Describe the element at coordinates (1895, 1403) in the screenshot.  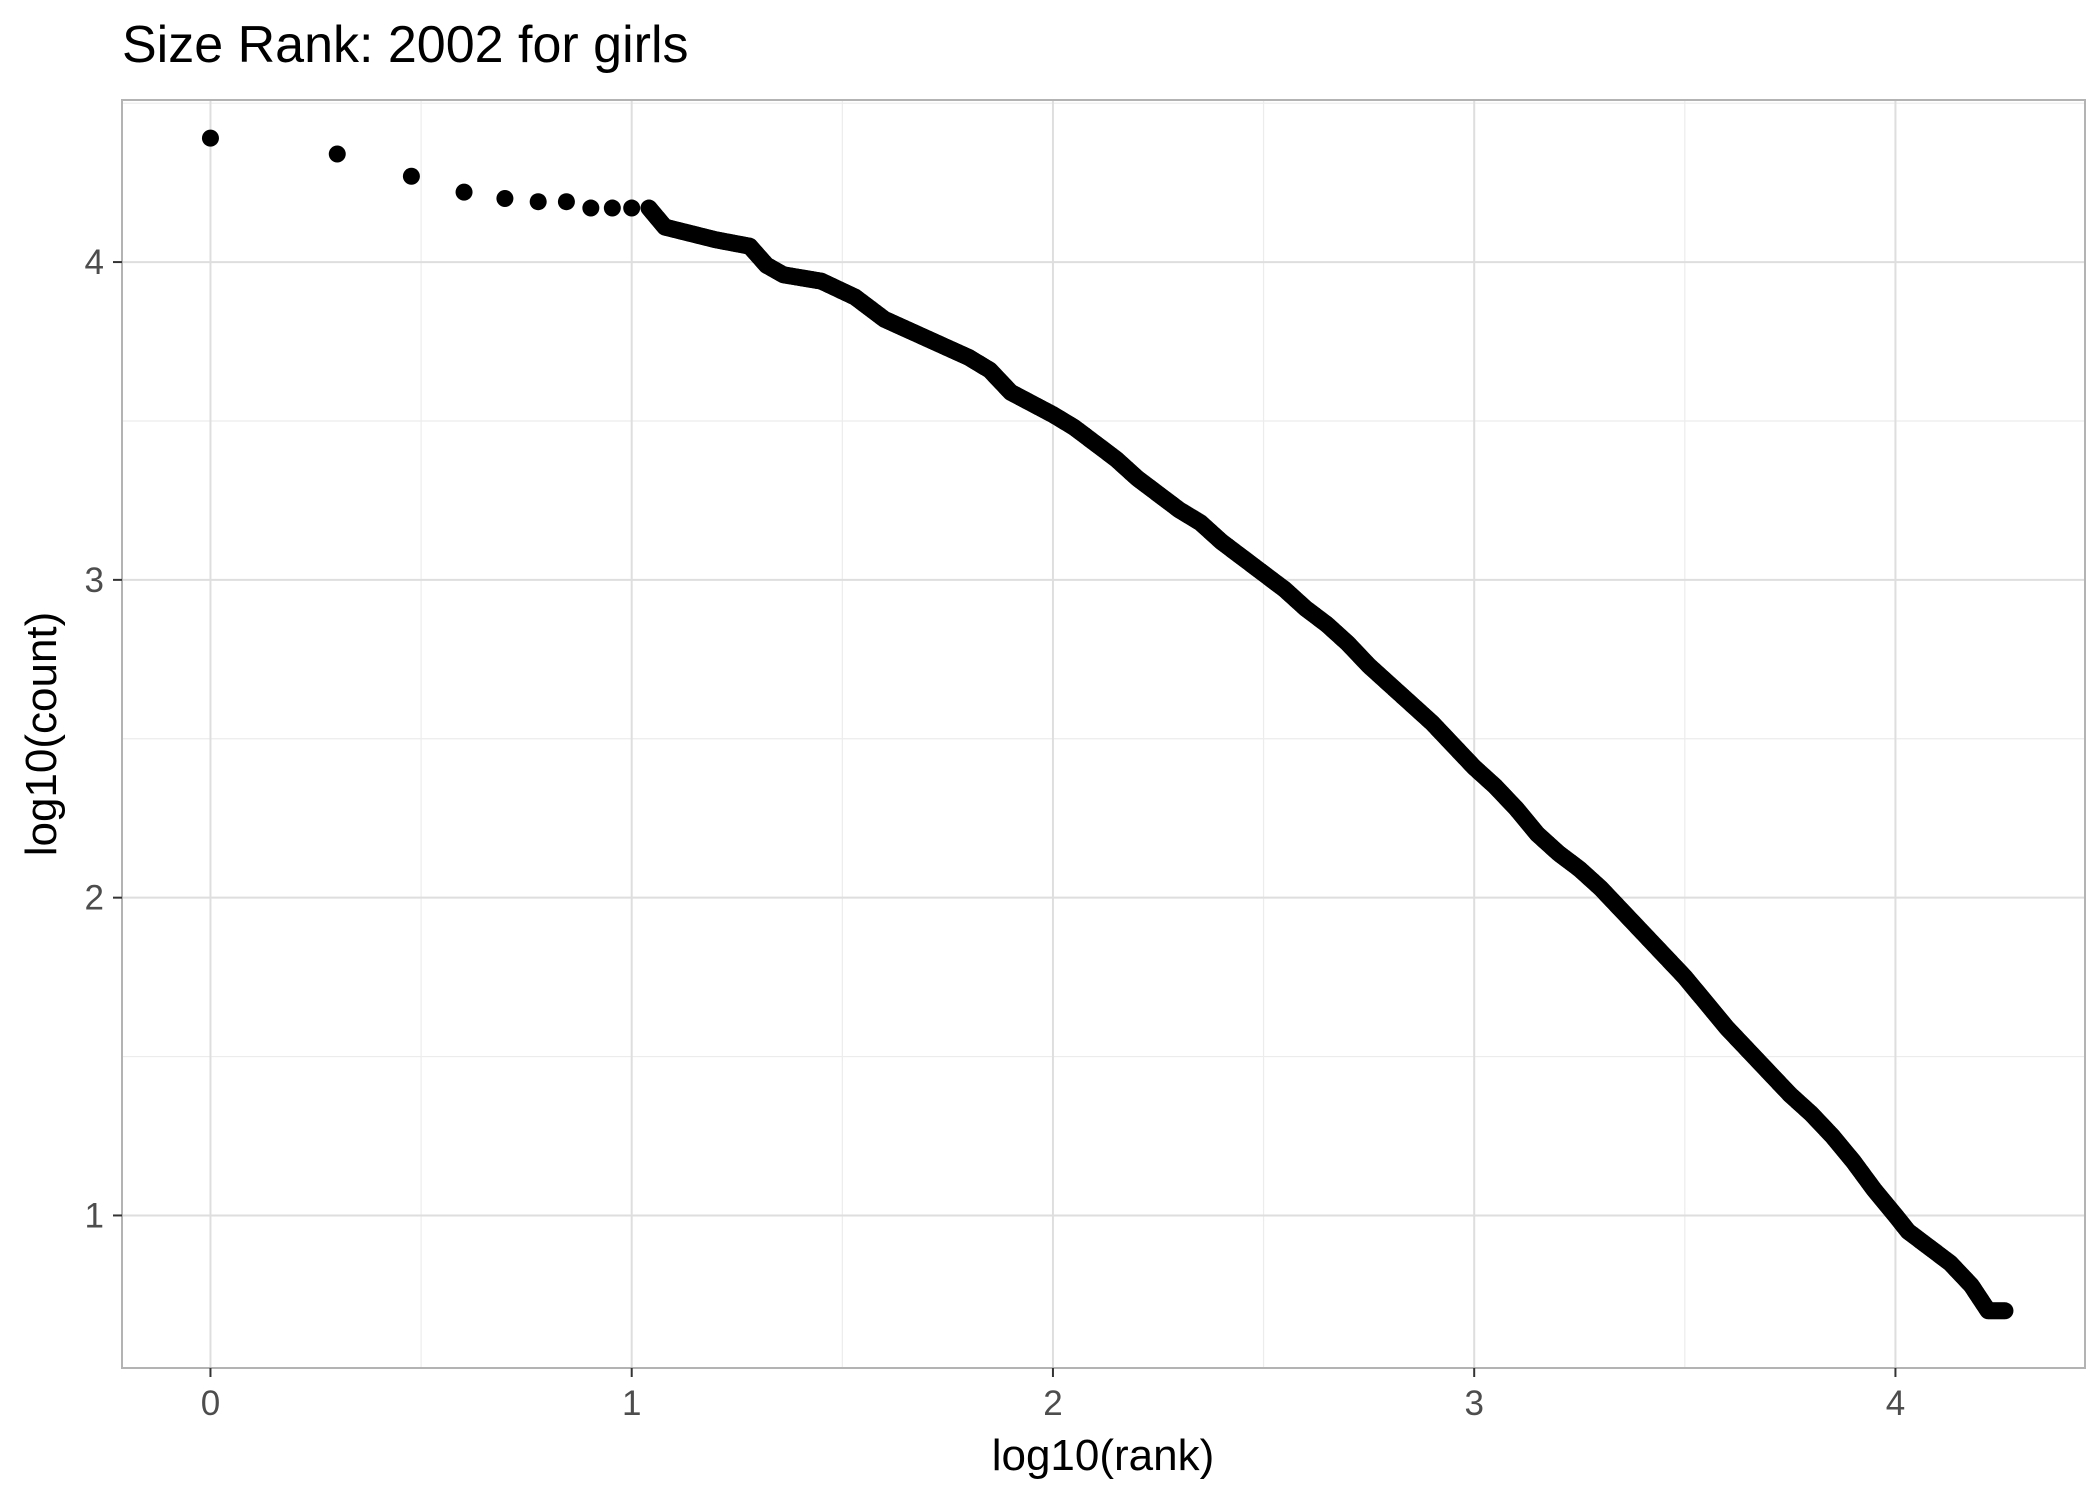
I see `x-tick-label: 4` at that location.